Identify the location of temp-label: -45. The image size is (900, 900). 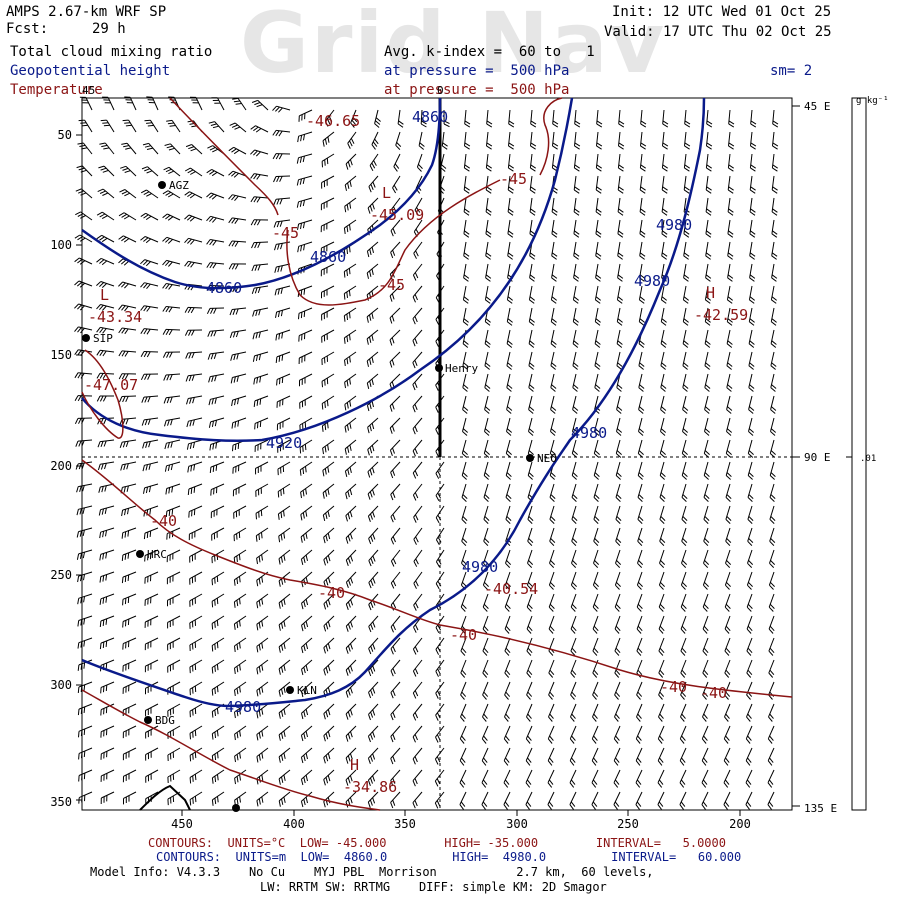
(391, 285).